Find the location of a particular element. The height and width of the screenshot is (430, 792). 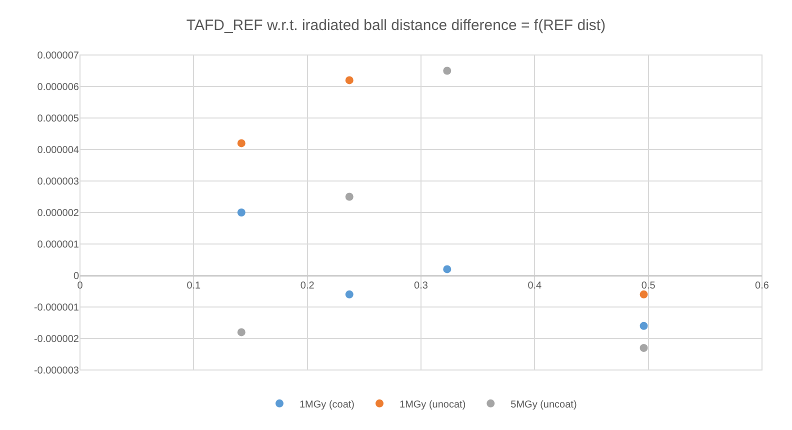

x-tick-label: 0.3 is located at coordinates (421, 286).